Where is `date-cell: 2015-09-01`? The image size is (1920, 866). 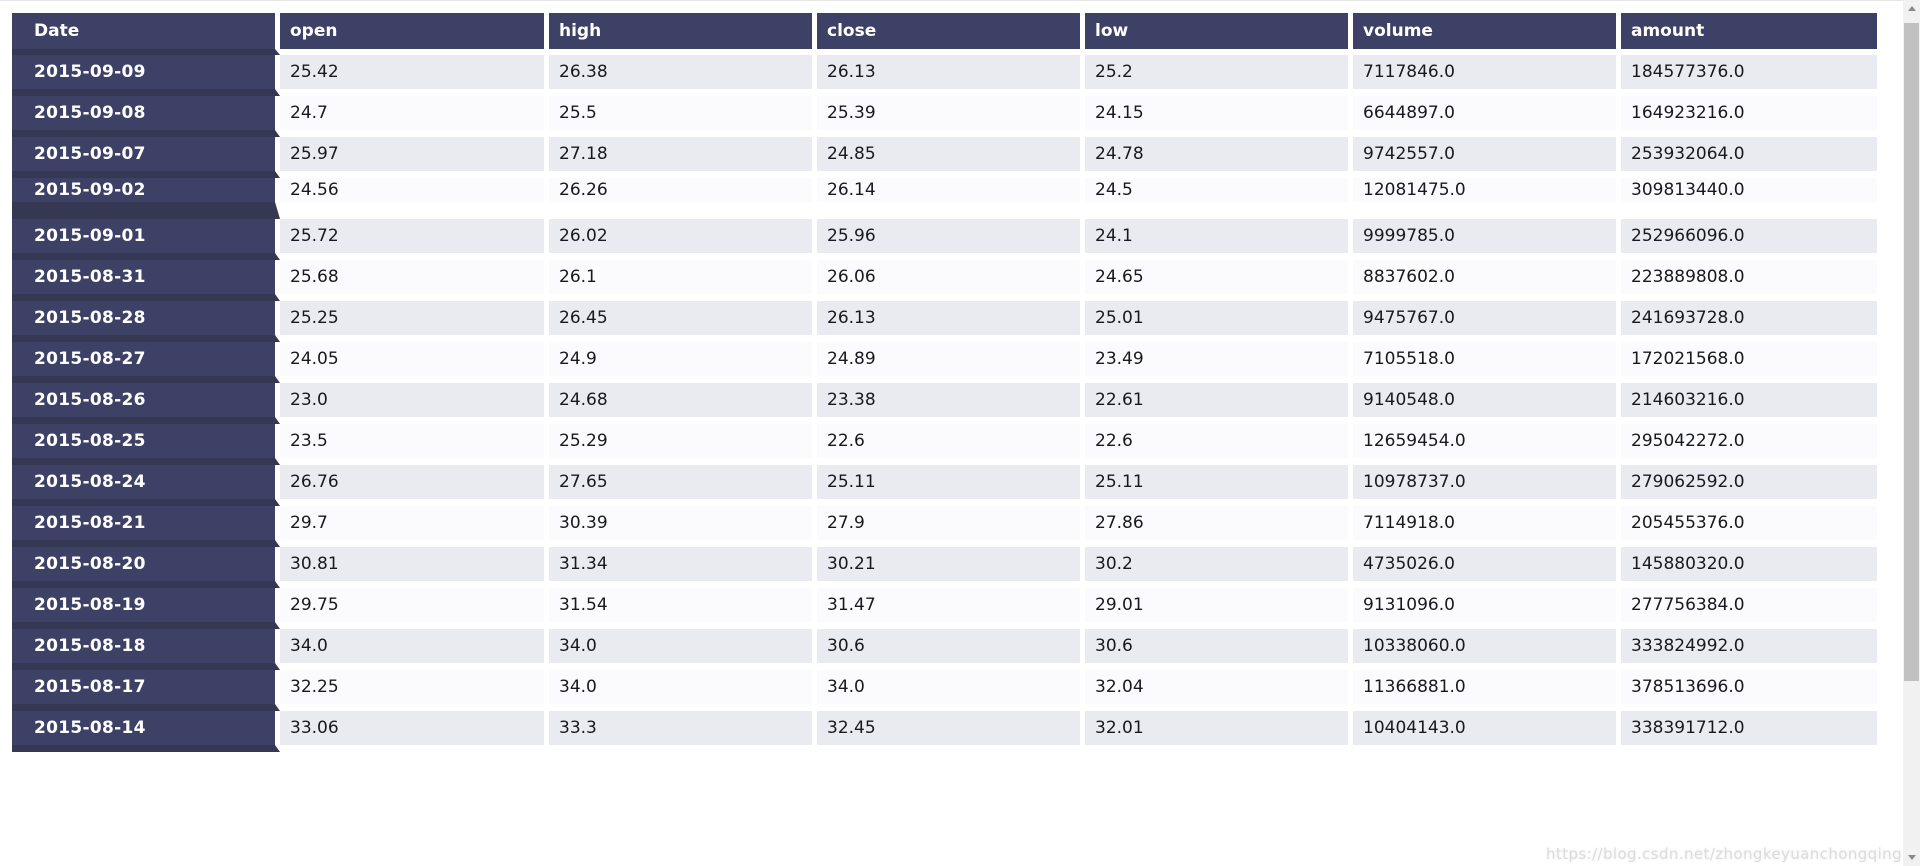 date-cell: 2015-09-01 is located at coordinates (146, 239).